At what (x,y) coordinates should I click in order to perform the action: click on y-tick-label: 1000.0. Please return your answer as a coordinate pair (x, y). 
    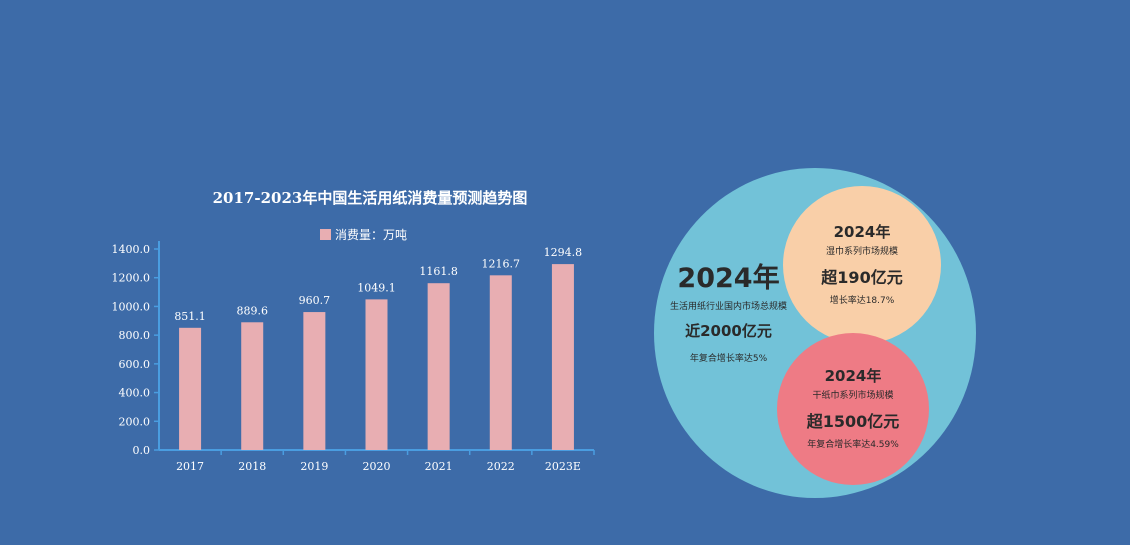
    Looking at the image, I should click on (131, 306).